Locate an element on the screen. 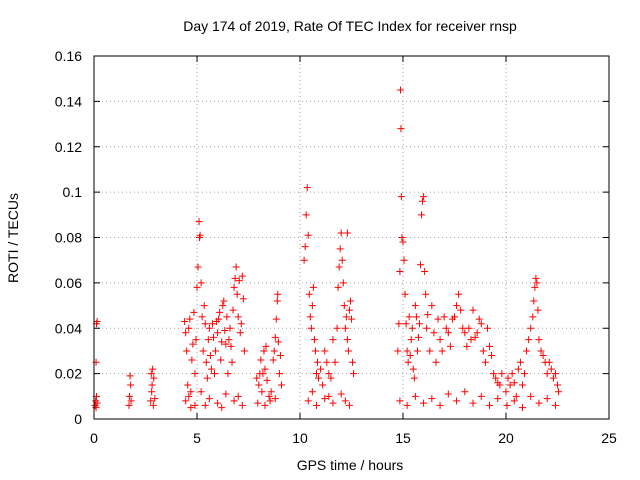 The height and width of the screenshot is (480, 640). x-tick-label: 10 is located at coordinates (300, 438).